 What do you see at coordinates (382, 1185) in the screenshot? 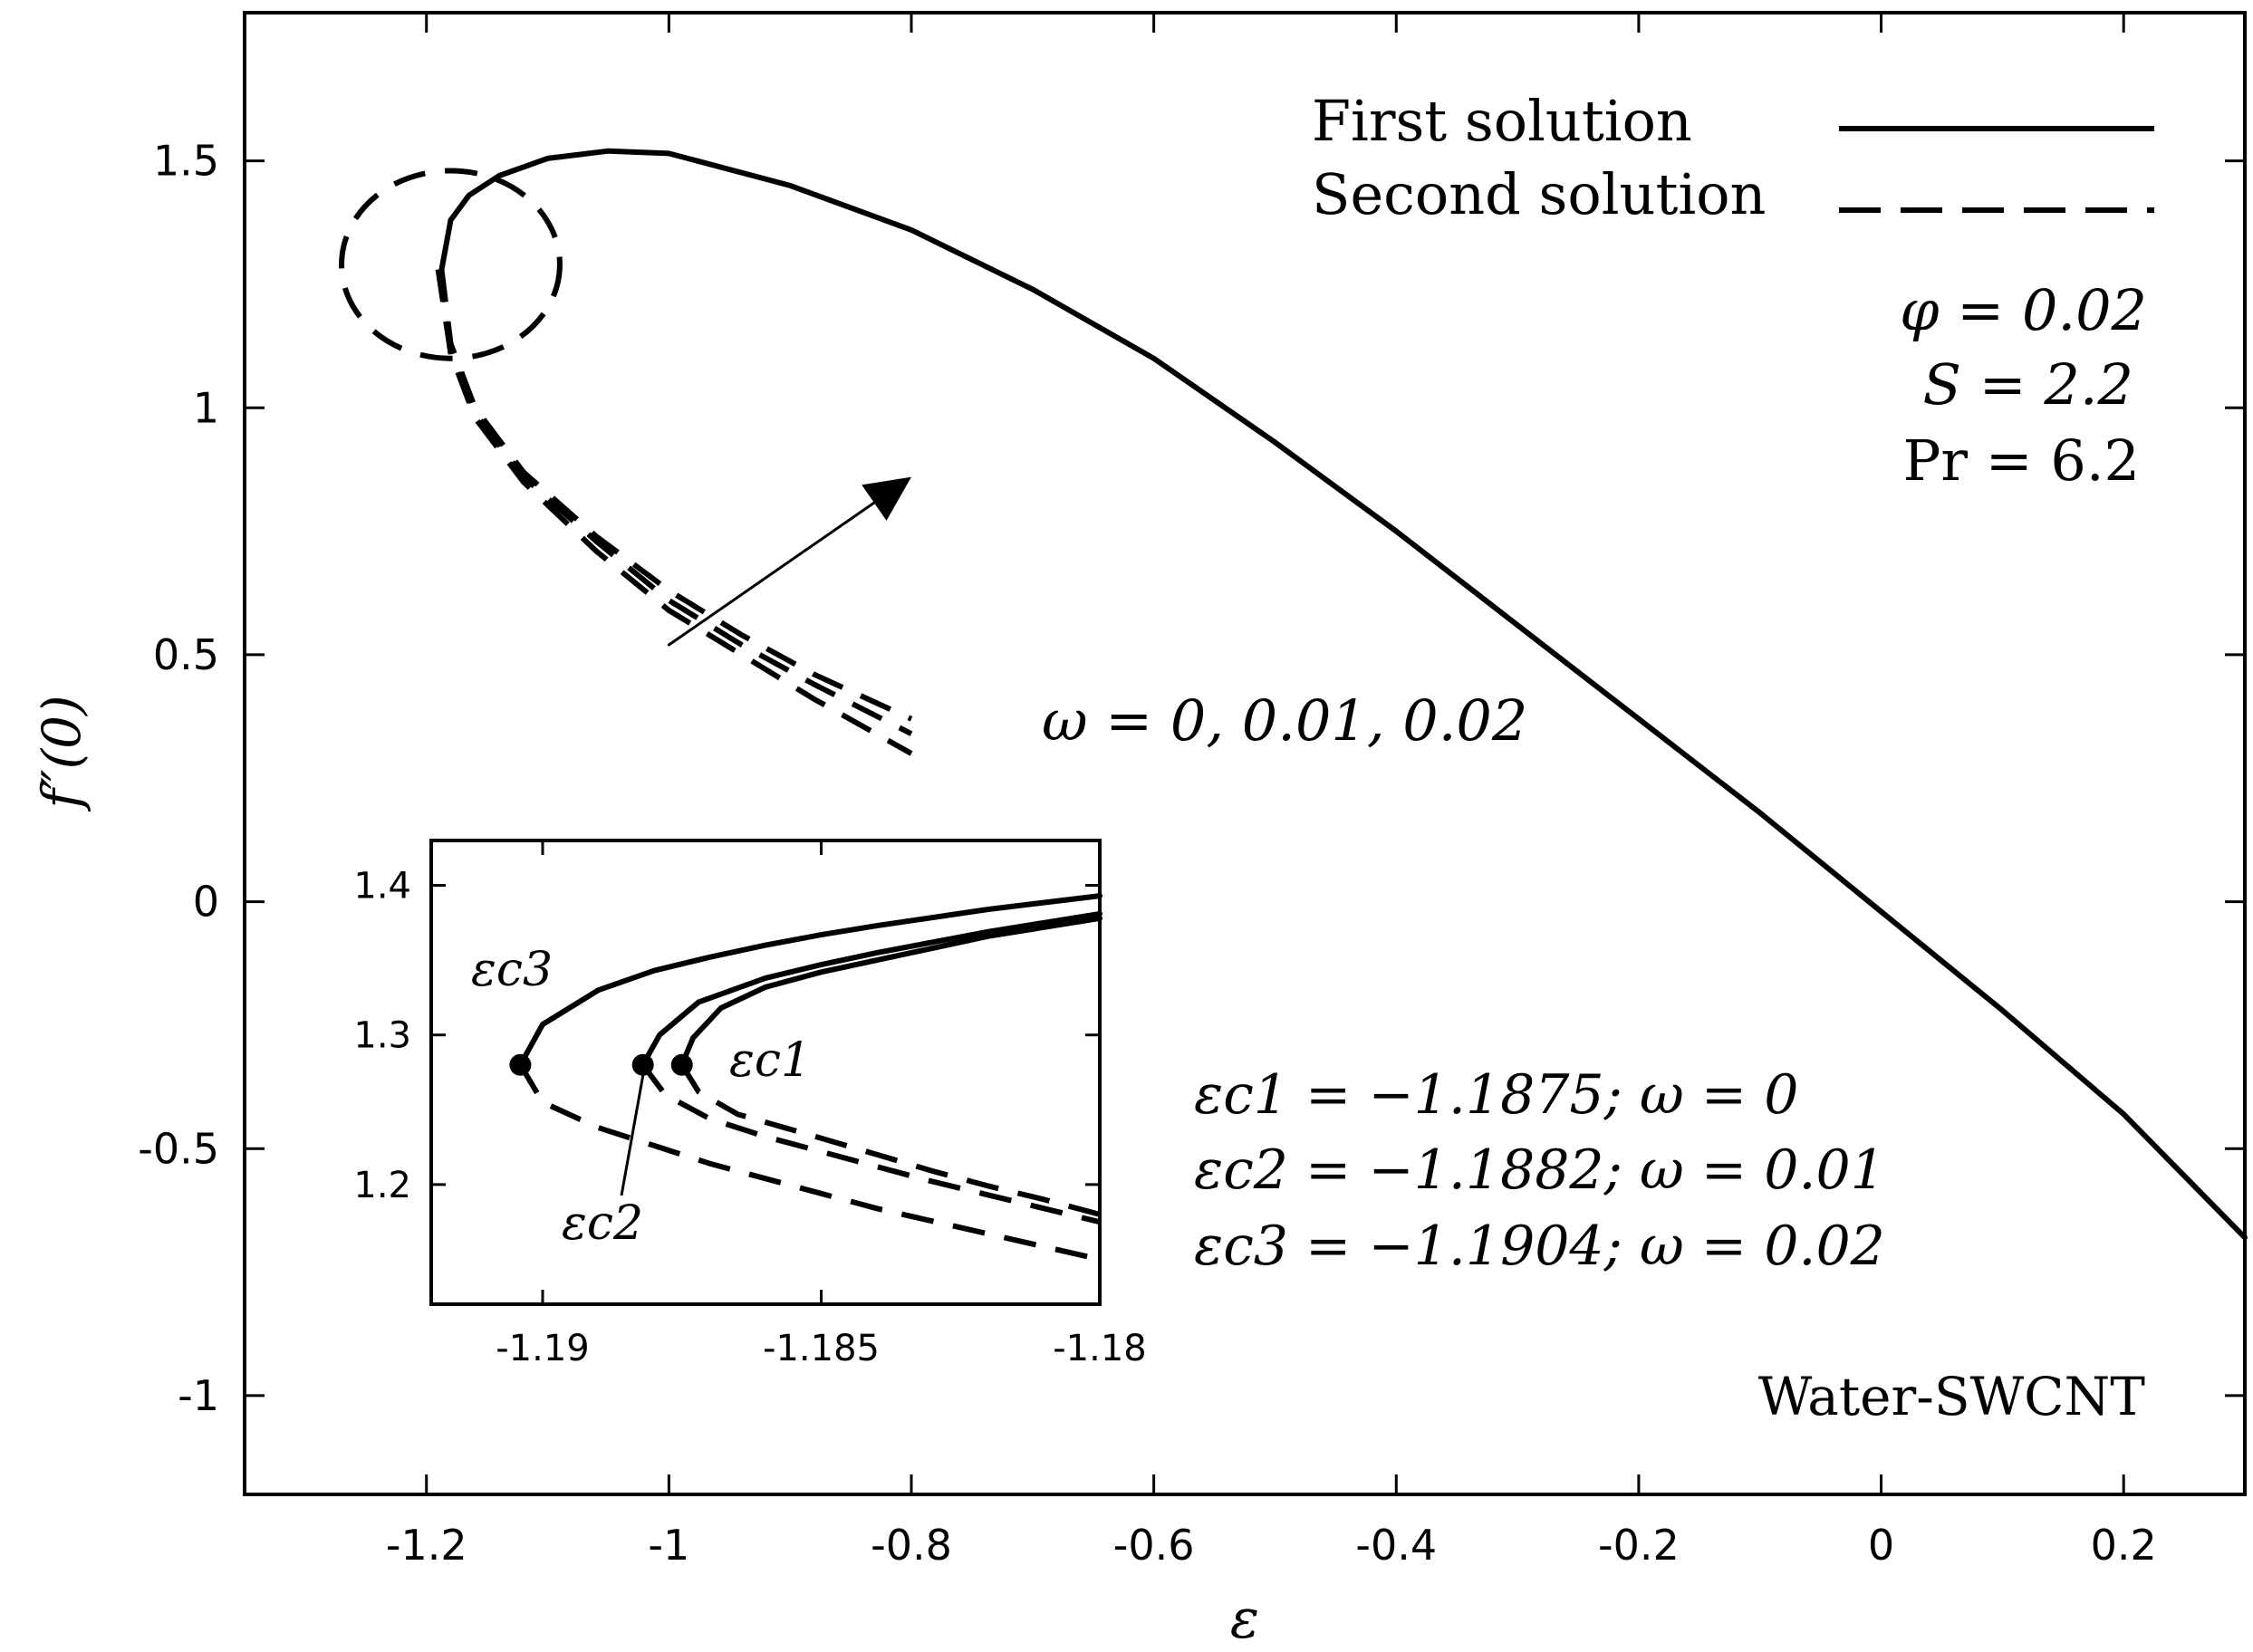
I see `inset-y-tick-label: 1.2` at bounding box center [382, 1185].